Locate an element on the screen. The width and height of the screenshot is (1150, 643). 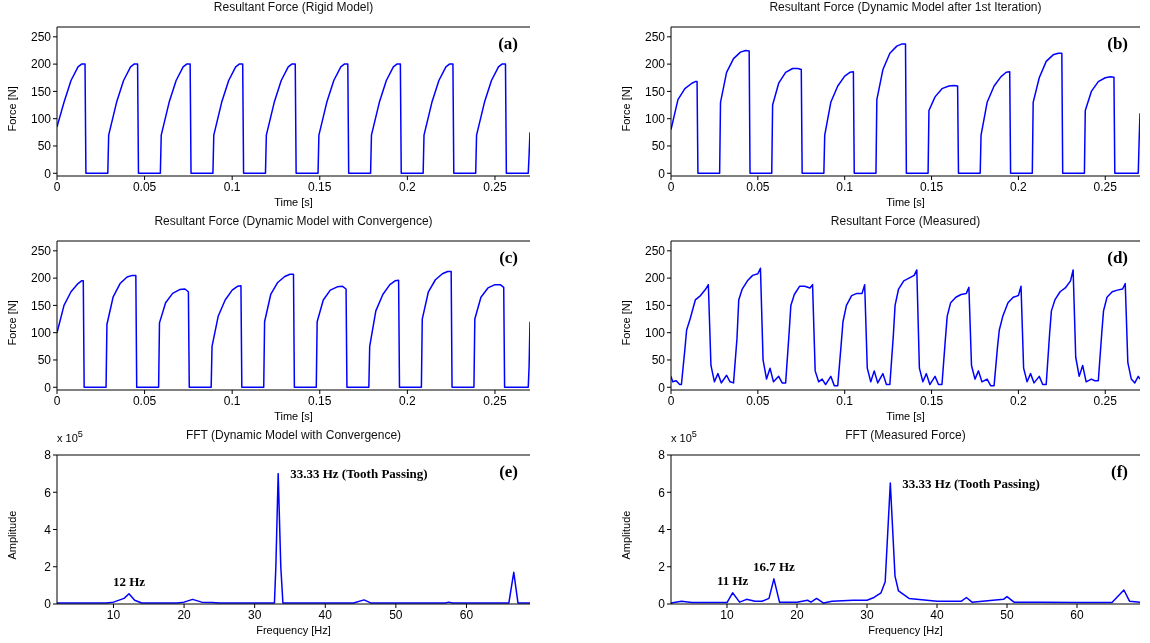
annotation: (f) is located at coordinates (1119, 472).